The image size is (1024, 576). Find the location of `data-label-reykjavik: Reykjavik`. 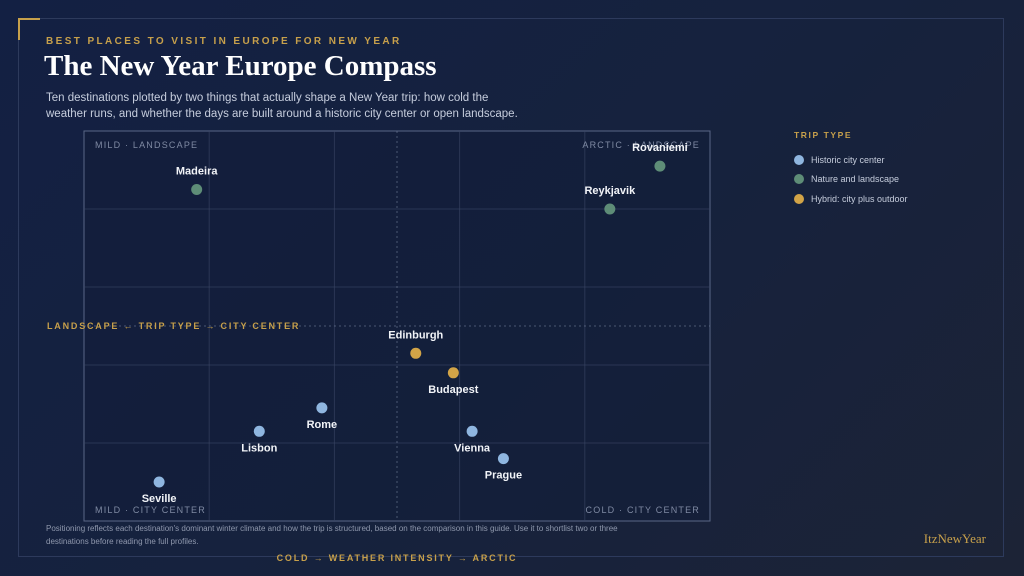

data-label-reykjavik: Reykjavik is located at coordinates (610, 191).